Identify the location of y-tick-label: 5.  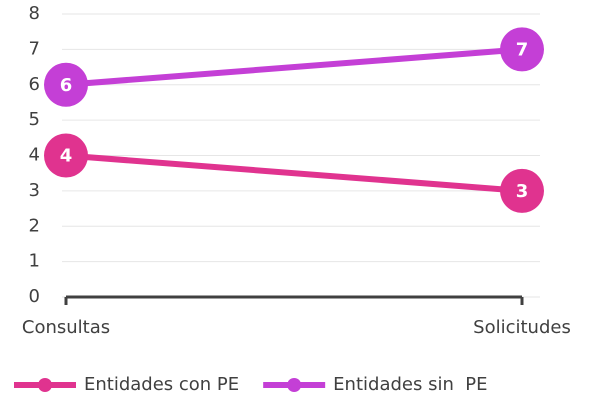
(34, 119).